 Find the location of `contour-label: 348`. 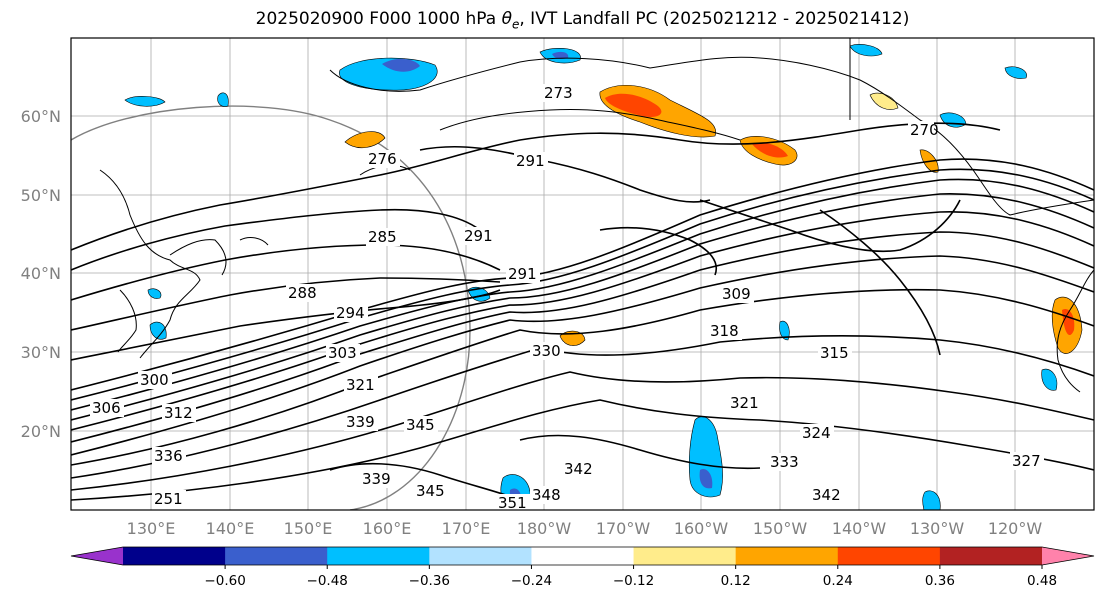

contour-label: 348 is located at coordinates (546, 495).